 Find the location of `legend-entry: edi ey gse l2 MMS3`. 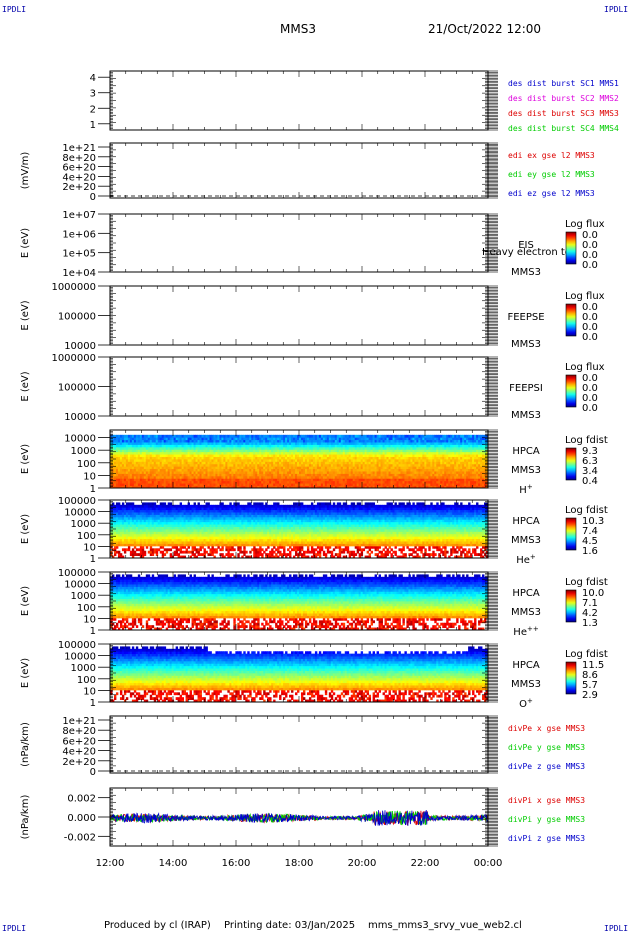

legend-entry: edi ey gse l2 MMS3 is located at coordinates (551, 174).